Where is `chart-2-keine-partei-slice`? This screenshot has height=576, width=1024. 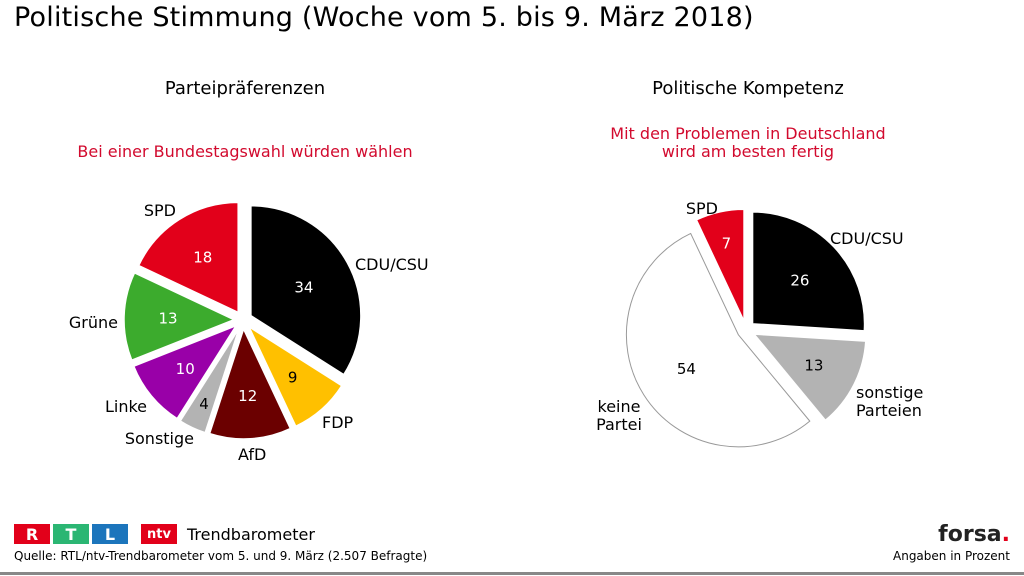 chart-2-keine-partei-slice is located at coordinates (718, 340).